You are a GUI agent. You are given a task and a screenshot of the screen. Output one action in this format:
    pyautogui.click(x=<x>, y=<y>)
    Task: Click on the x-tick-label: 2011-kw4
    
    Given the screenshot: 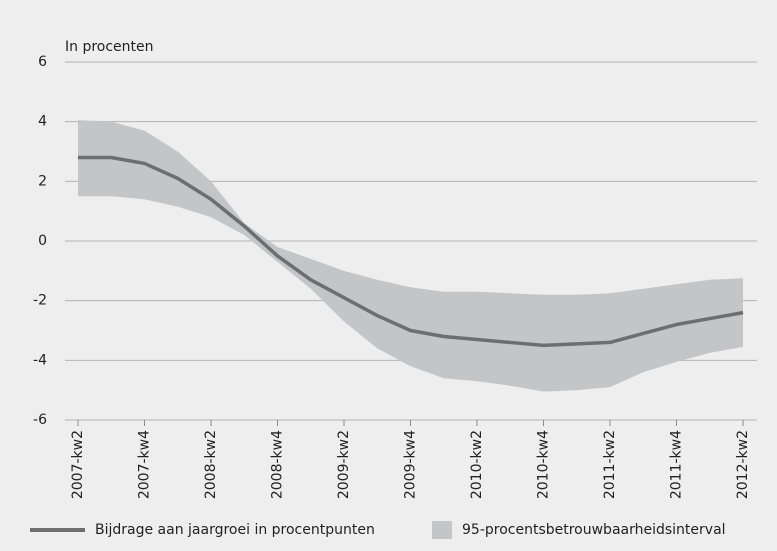 What is the action you would take?
    pyautogui.click(x=677, y=464)
    